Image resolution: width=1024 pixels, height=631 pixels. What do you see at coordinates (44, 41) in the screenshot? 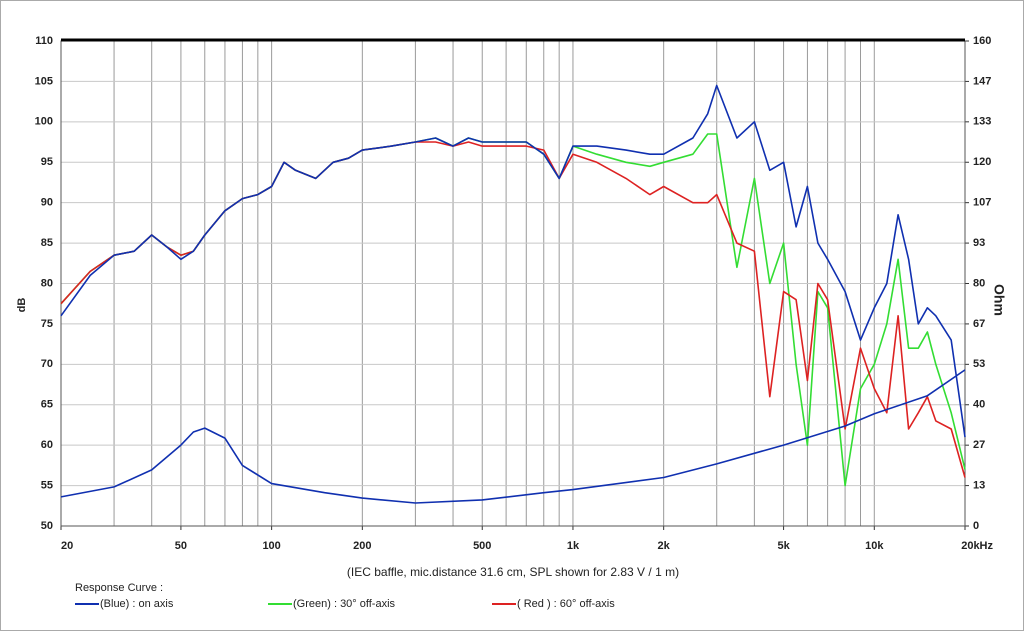
I see `y-tick-label: 110` at bounding box center [44, 41].